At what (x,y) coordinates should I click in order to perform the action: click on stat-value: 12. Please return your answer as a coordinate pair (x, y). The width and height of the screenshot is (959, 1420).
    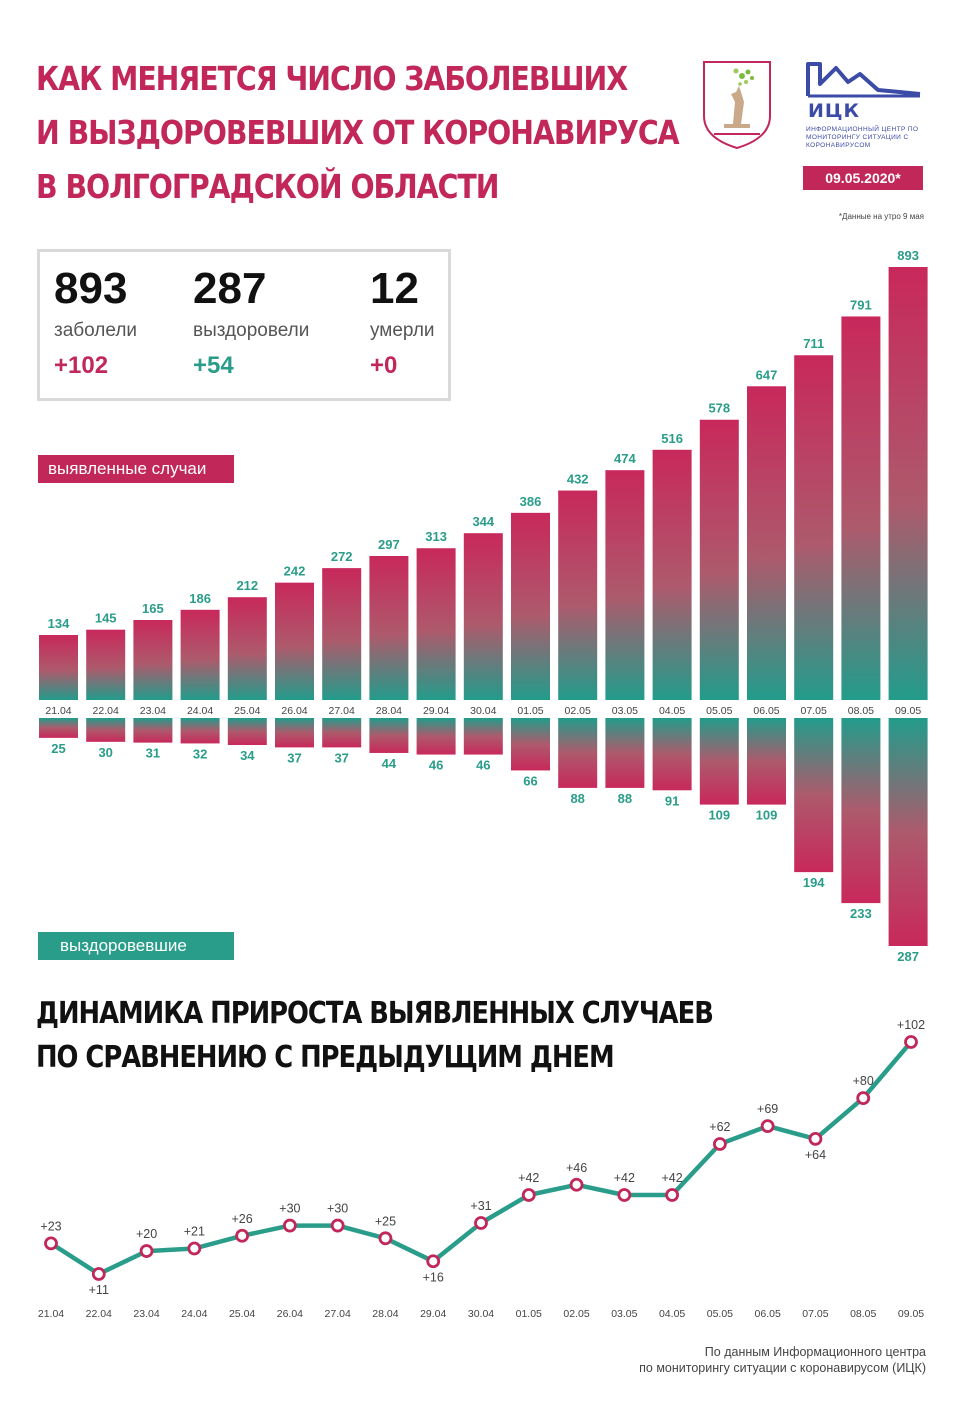
    Looking at the image, I should click on (394, 288).